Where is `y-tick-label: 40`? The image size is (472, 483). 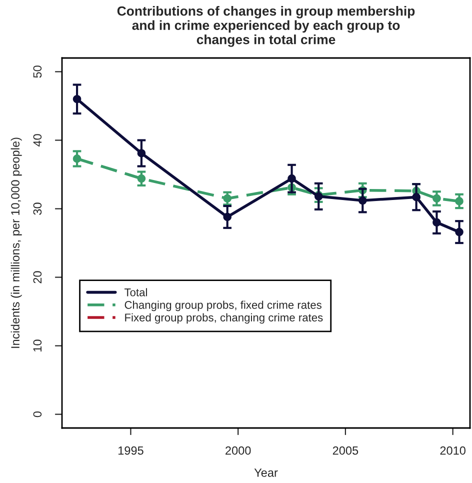
y-tick-label: 40 is located at coordinates (37, 140).